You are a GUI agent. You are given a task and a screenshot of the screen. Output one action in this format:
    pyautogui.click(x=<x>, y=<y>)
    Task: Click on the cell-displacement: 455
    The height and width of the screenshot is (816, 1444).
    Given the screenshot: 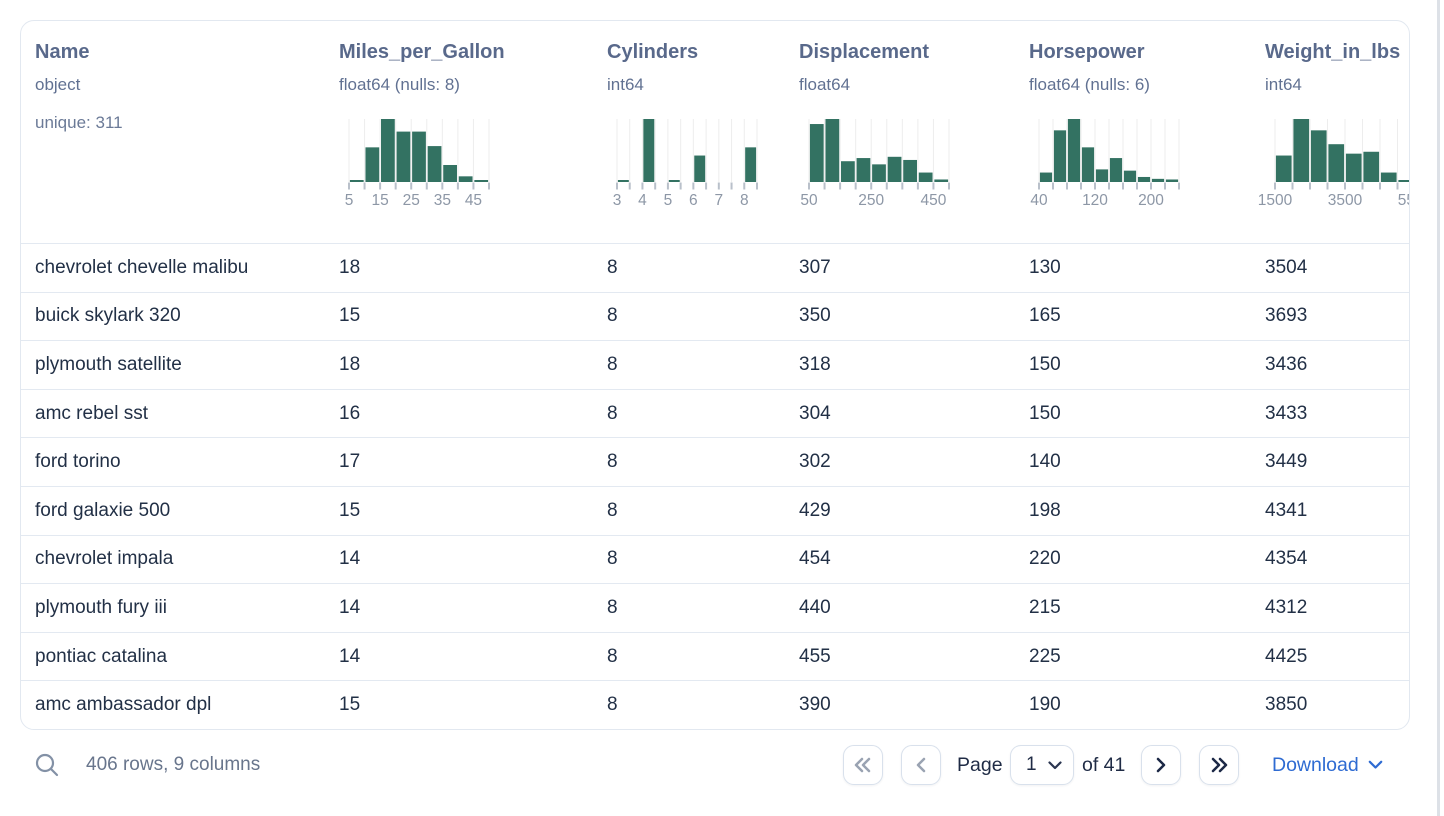 What is the action you would take?
    pyautogui.click(x=815, y=656)
    